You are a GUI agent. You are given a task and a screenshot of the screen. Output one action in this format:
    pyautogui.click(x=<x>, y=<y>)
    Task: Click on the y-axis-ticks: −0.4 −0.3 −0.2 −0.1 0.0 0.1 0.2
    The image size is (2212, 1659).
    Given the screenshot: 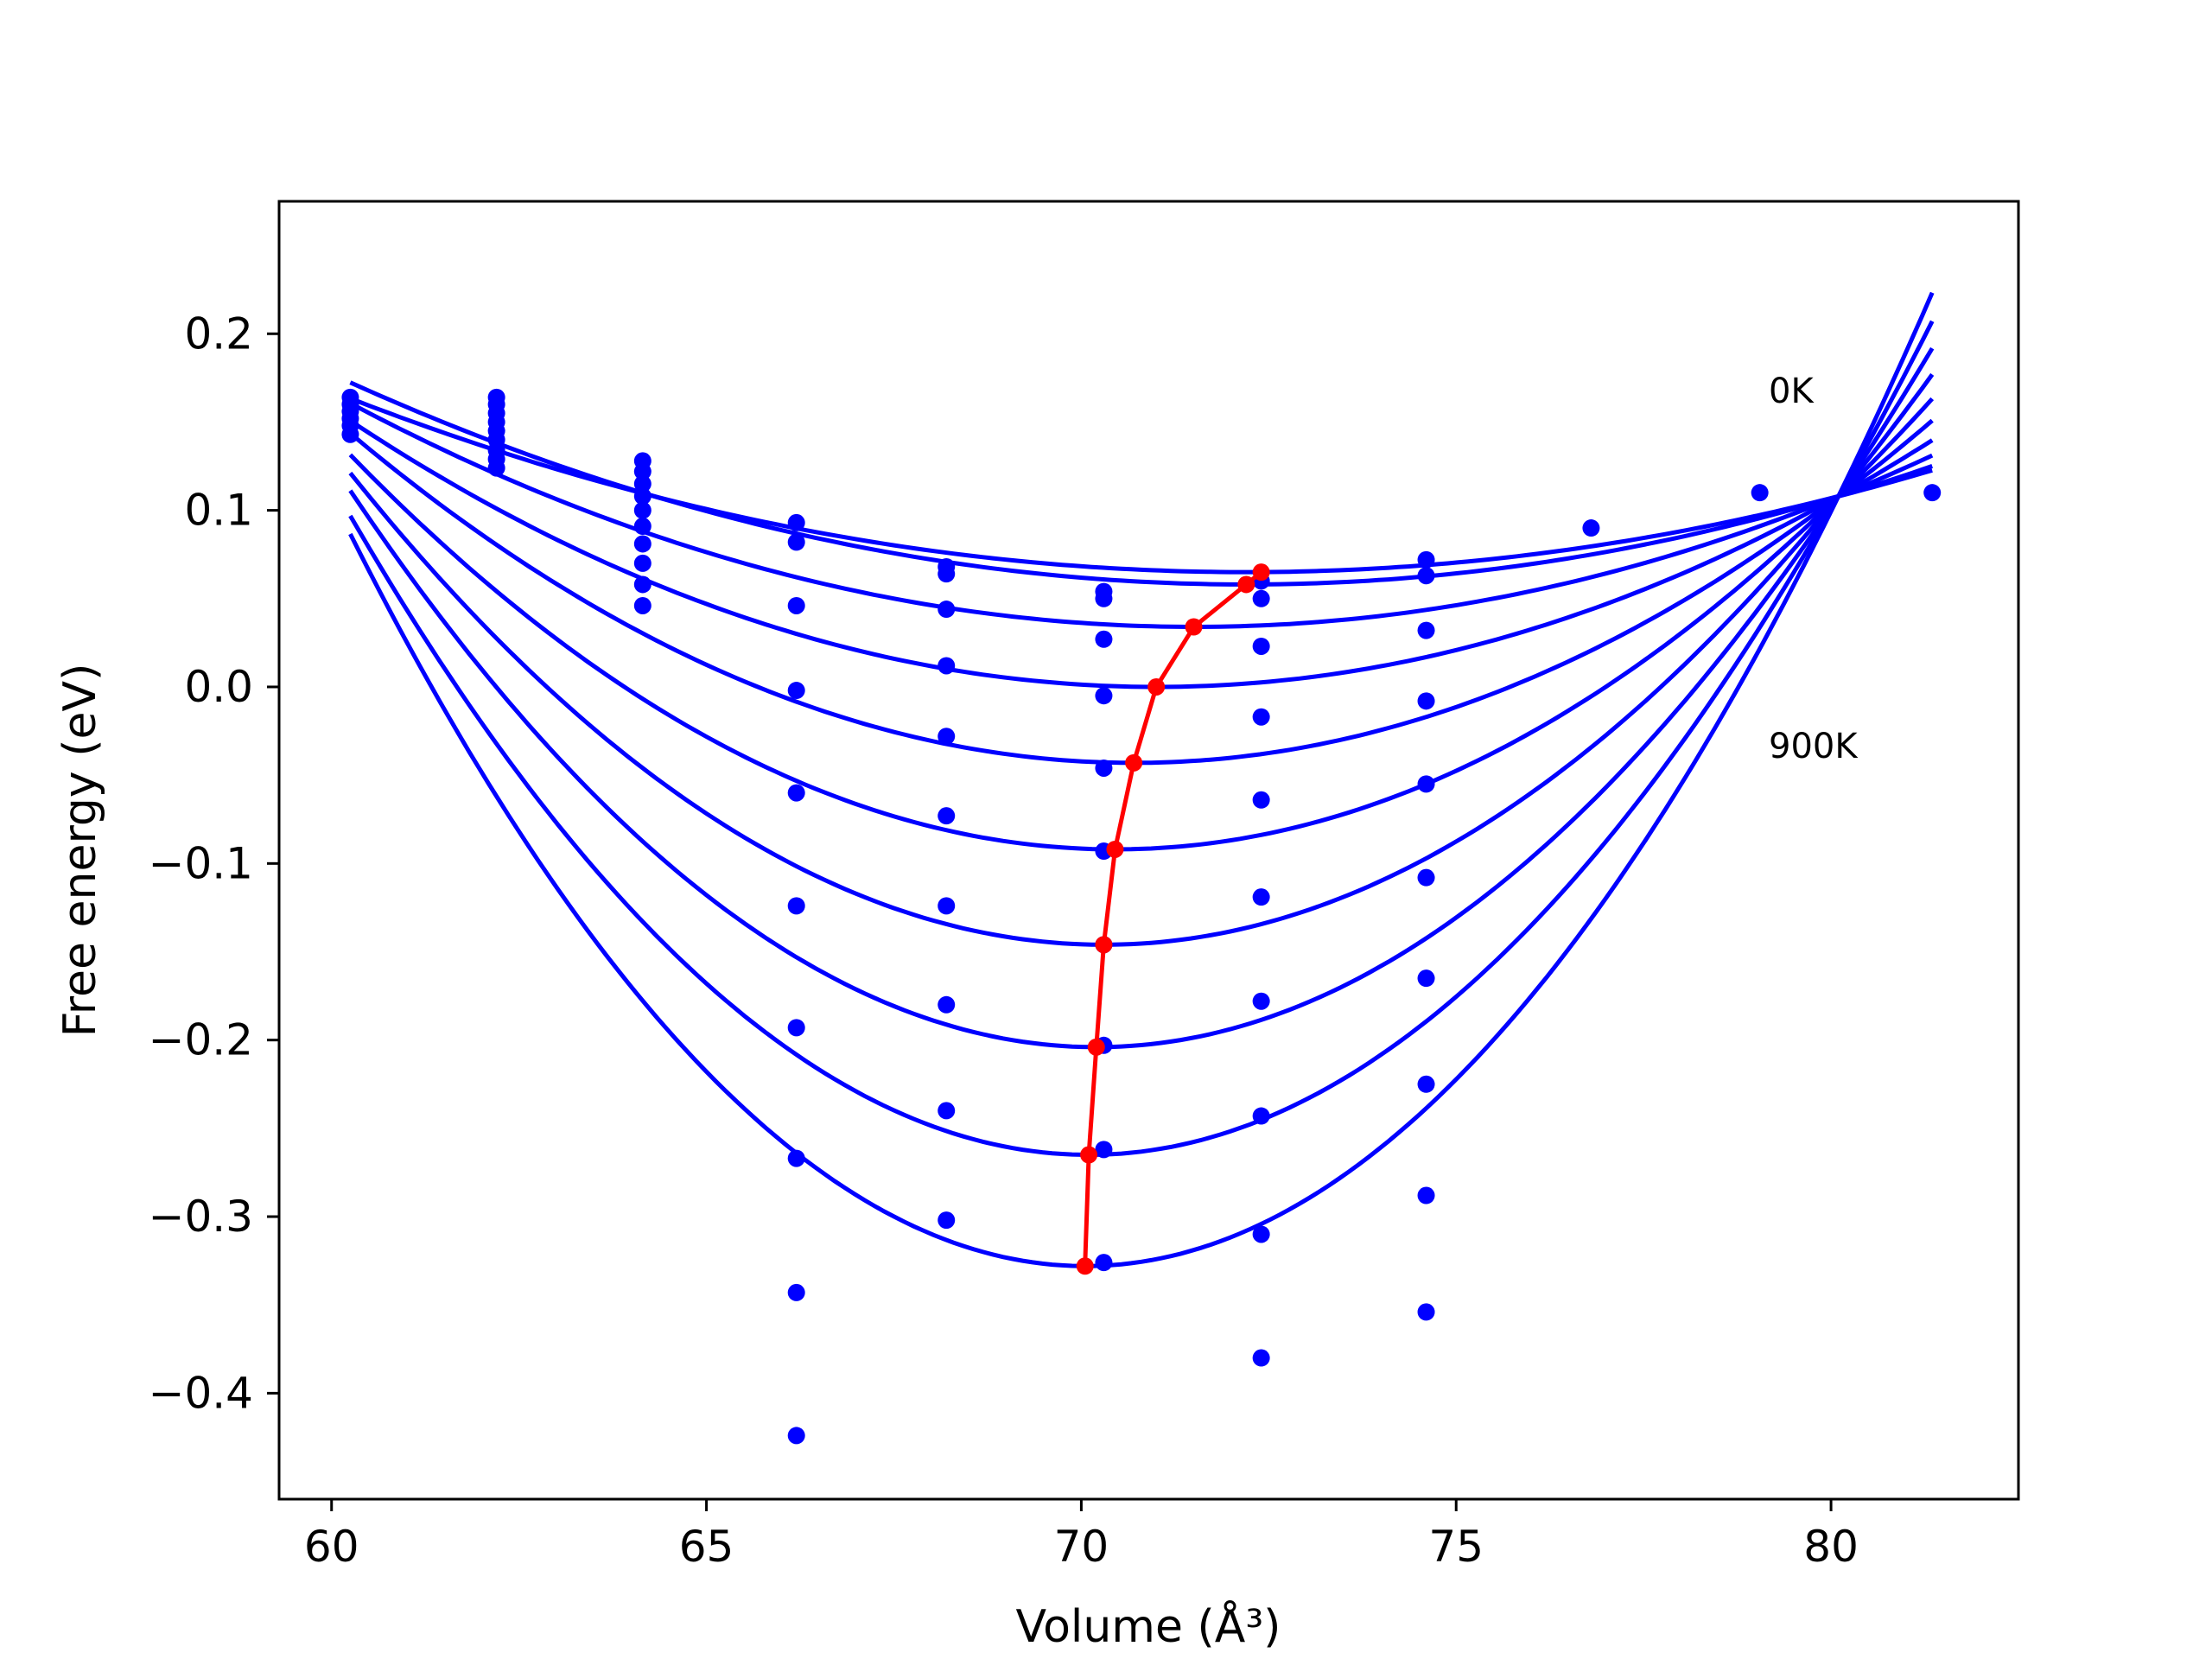 What is the action you would take?
    pyautogui.click(x=214, y=863)
    